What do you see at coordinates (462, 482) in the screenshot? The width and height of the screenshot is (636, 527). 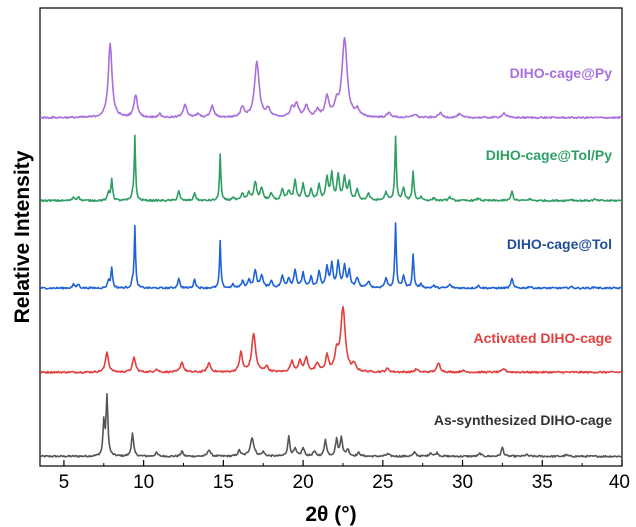 I see `x-tick-label: 30` at bounding box center [462, 482].